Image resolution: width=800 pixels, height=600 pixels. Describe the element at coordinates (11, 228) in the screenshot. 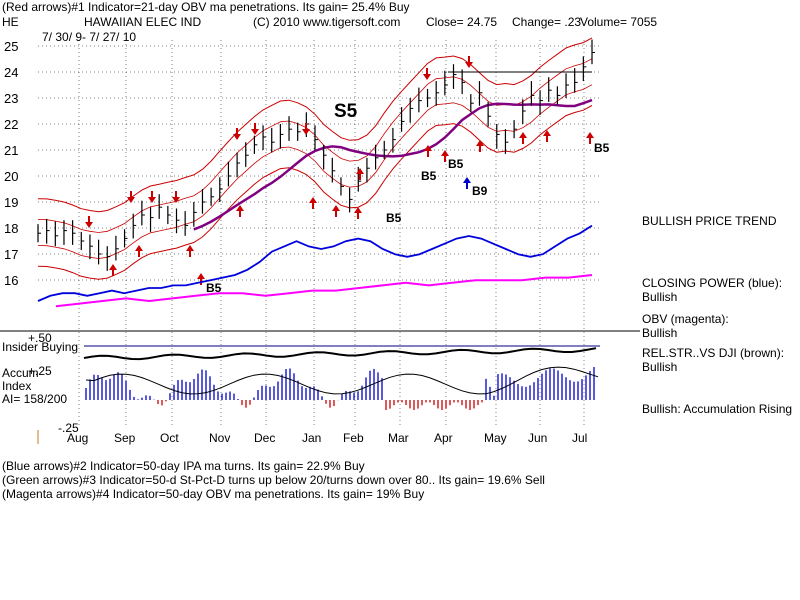

I see `y-tick-label: 18` at that location.